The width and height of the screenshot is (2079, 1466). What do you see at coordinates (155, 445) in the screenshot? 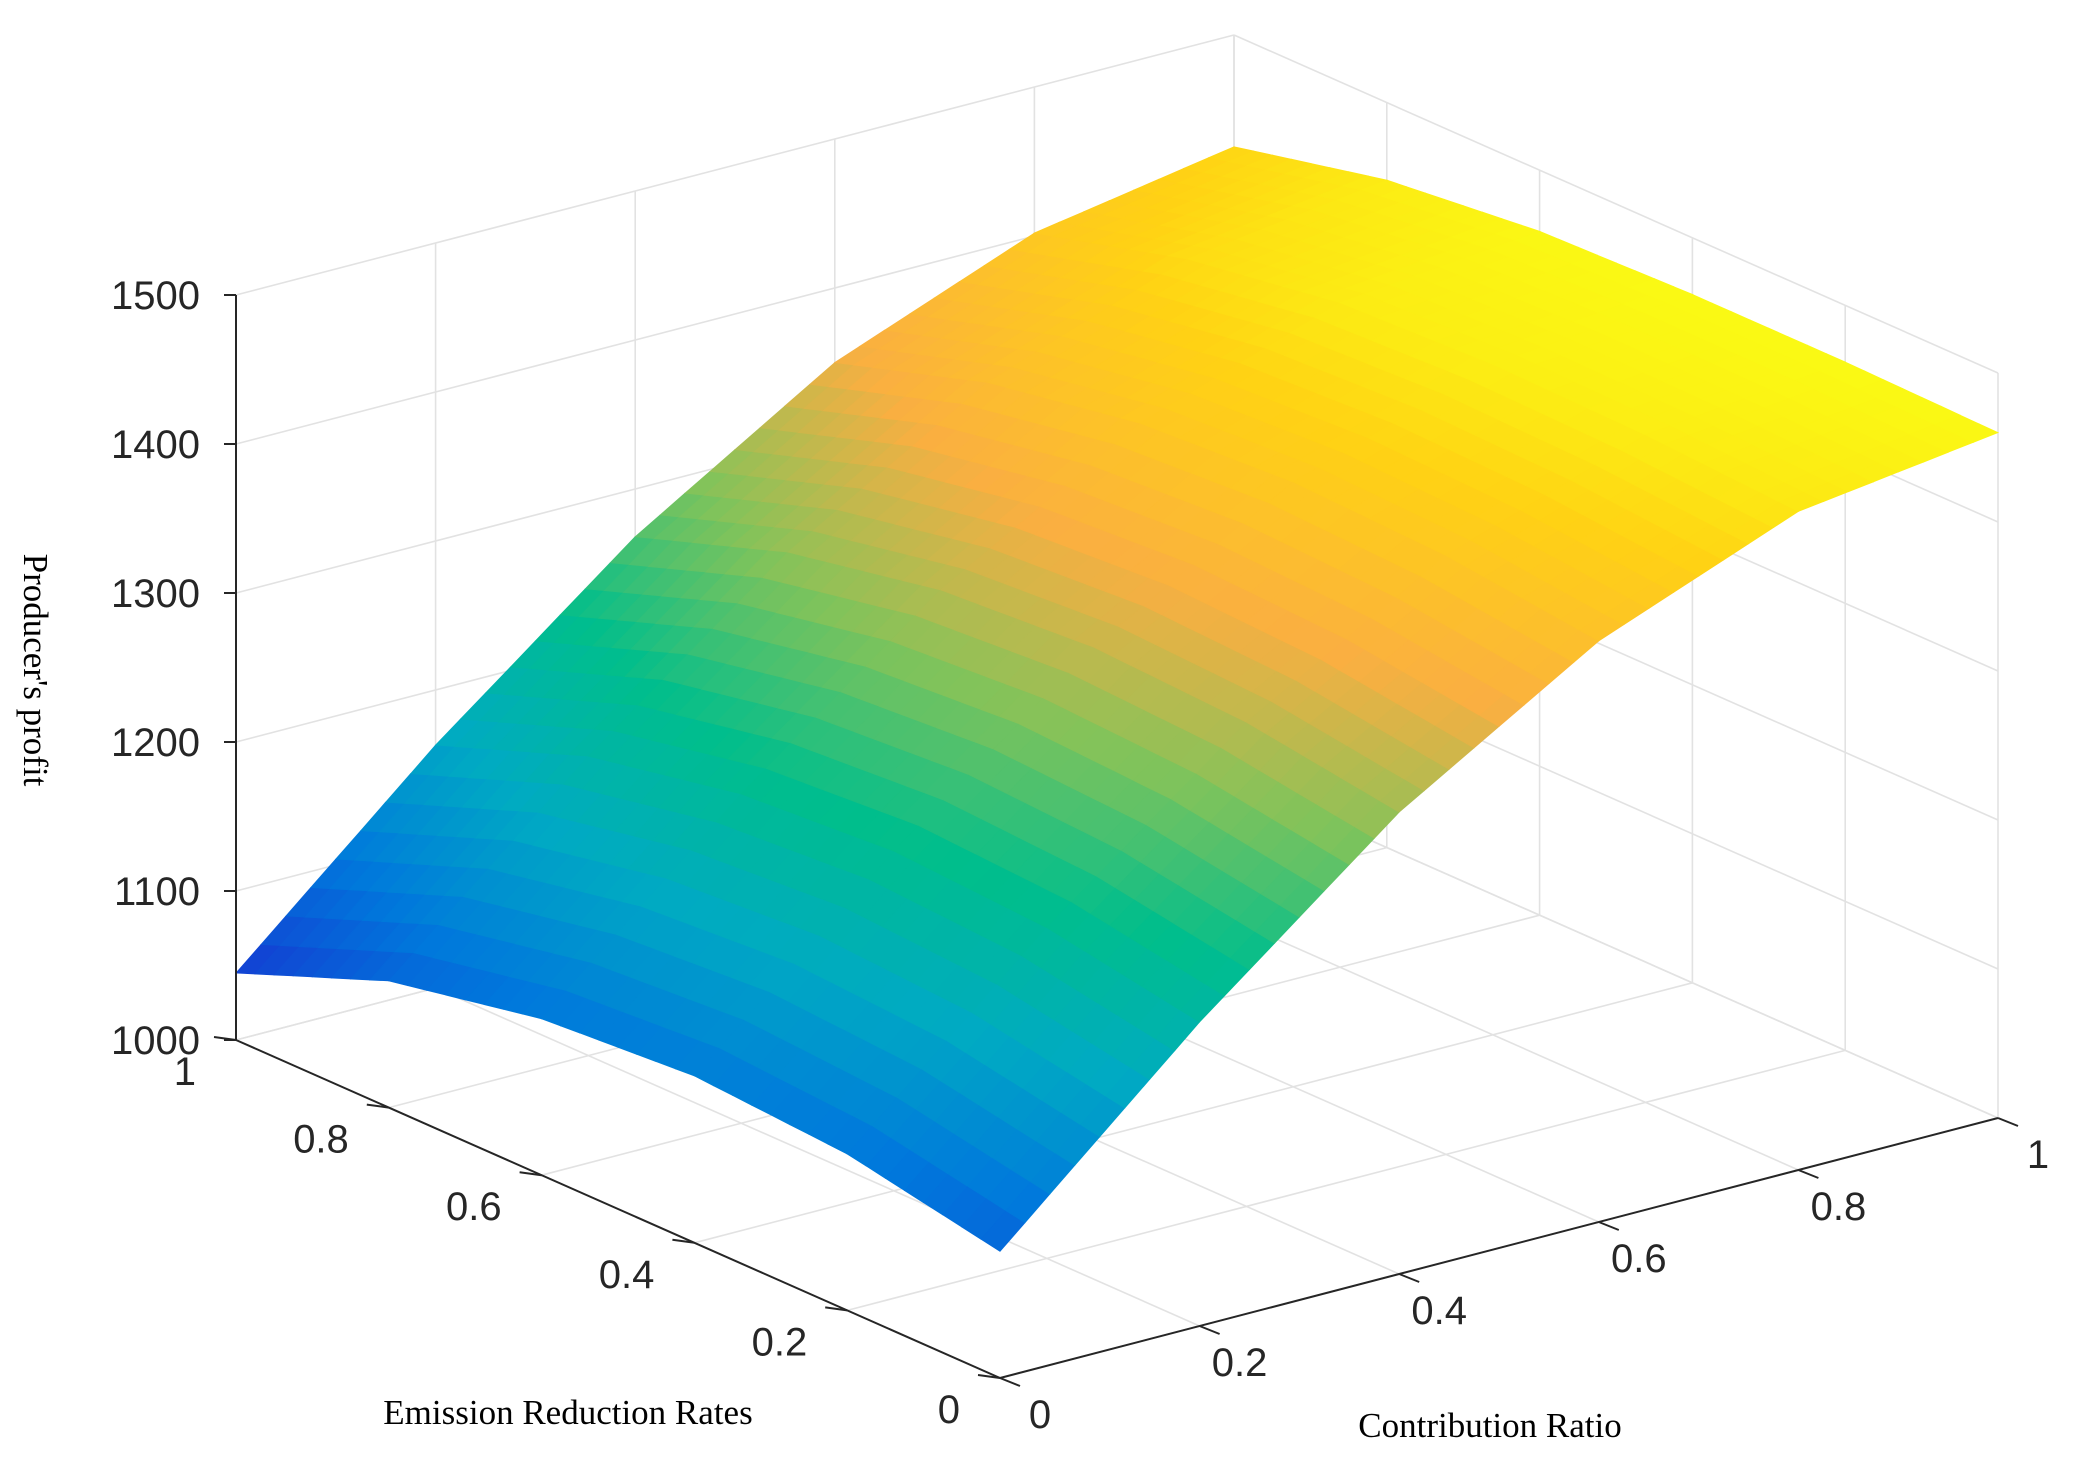
I see `z-tick-label: 1400` at bounding box center [155, 445].